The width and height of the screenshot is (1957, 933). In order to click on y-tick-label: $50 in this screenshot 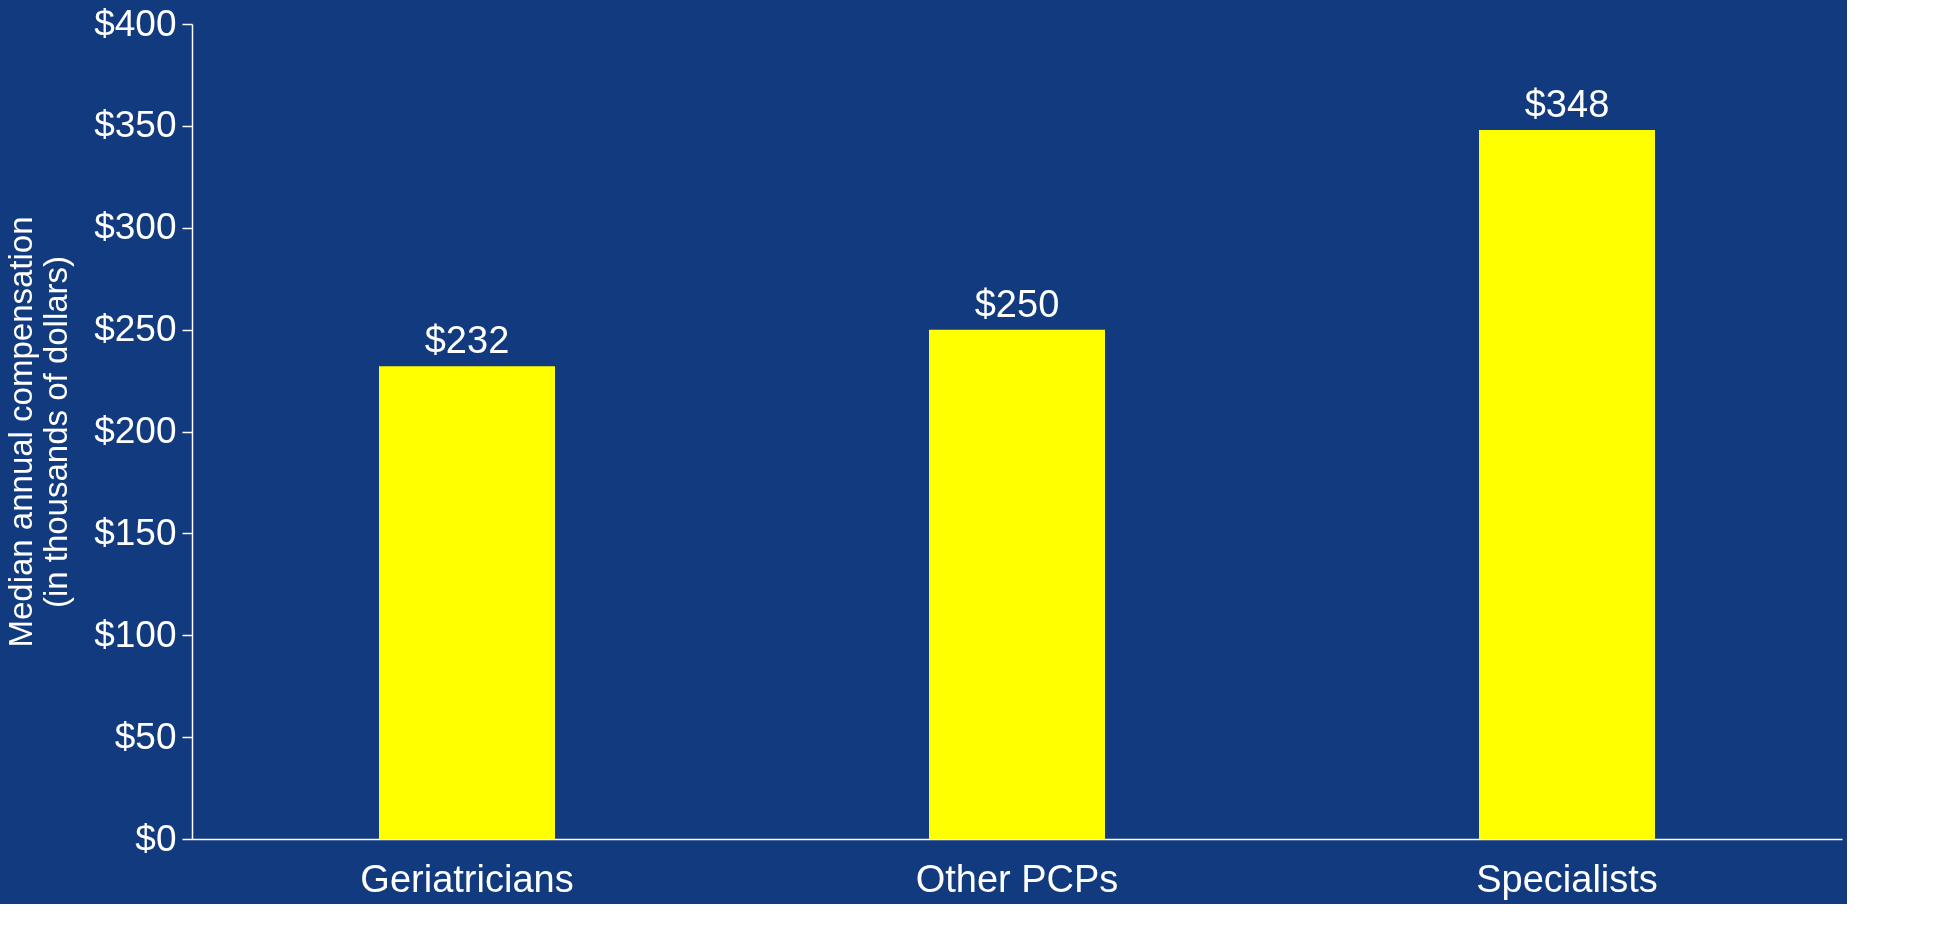, I will do `click(145, 736)`.